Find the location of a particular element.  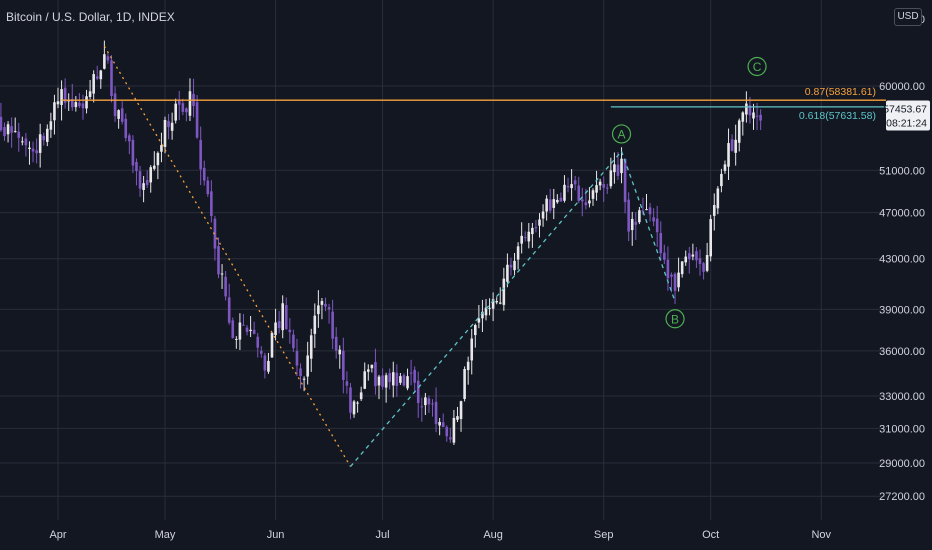

x-tick-label: May is located at coordinates (165, 535).